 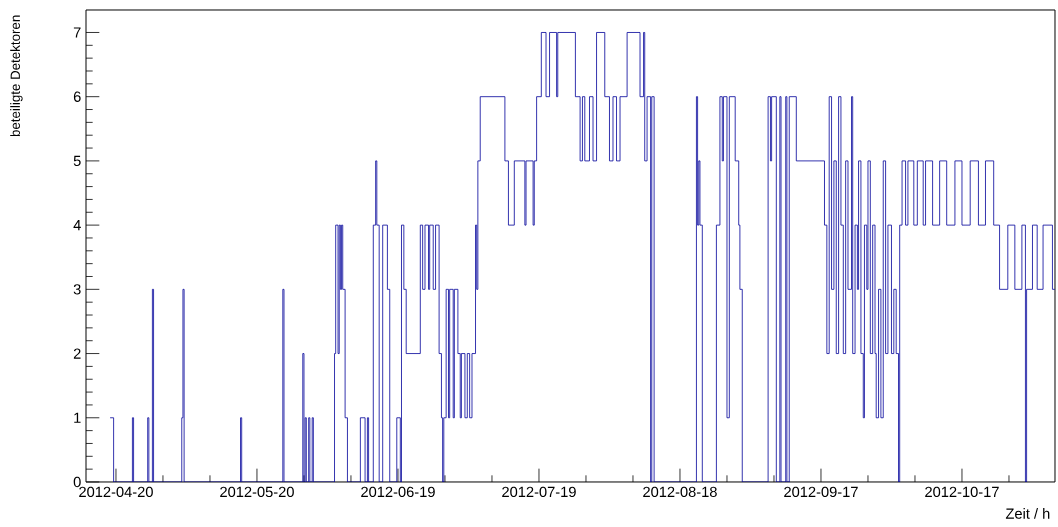 I want to click on x-tick-label: 2012-04-20, so click(x=116, y=492).